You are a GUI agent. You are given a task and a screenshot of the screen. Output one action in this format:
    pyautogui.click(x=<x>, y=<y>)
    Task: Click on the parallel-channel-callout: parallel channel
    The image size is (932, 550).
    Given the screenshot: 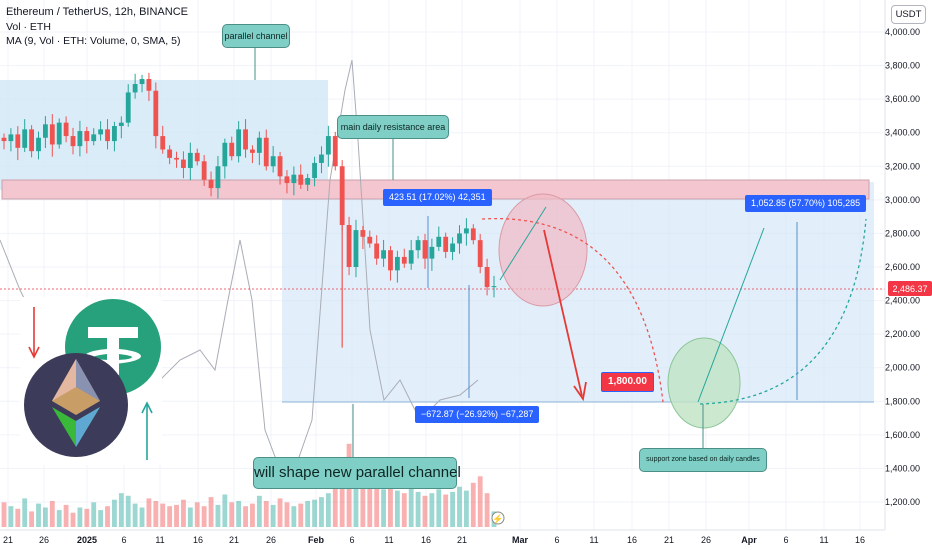 What is the action you would take?
    pyautogui.click(x=256, y=36)
    